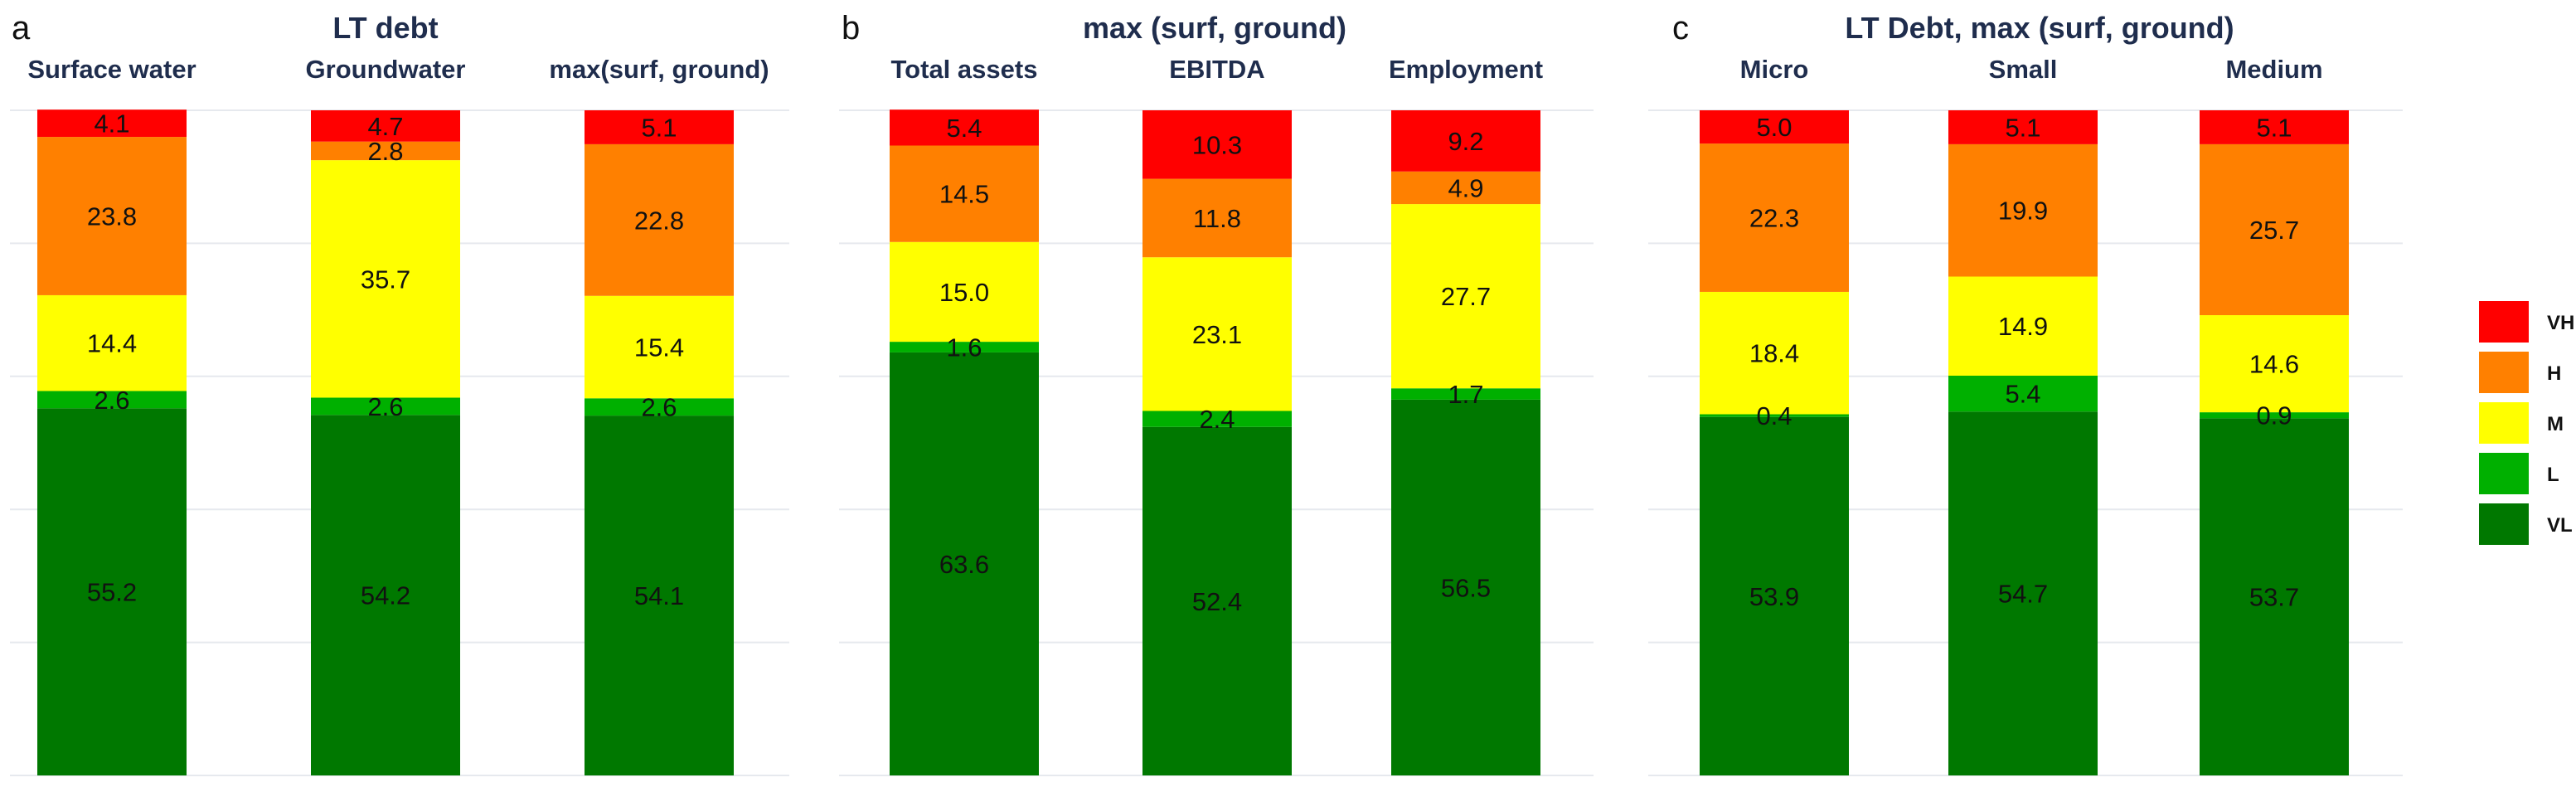 The image size is (2576, 797). I want to click on data-label-m: 35.7, so click(385, 279).